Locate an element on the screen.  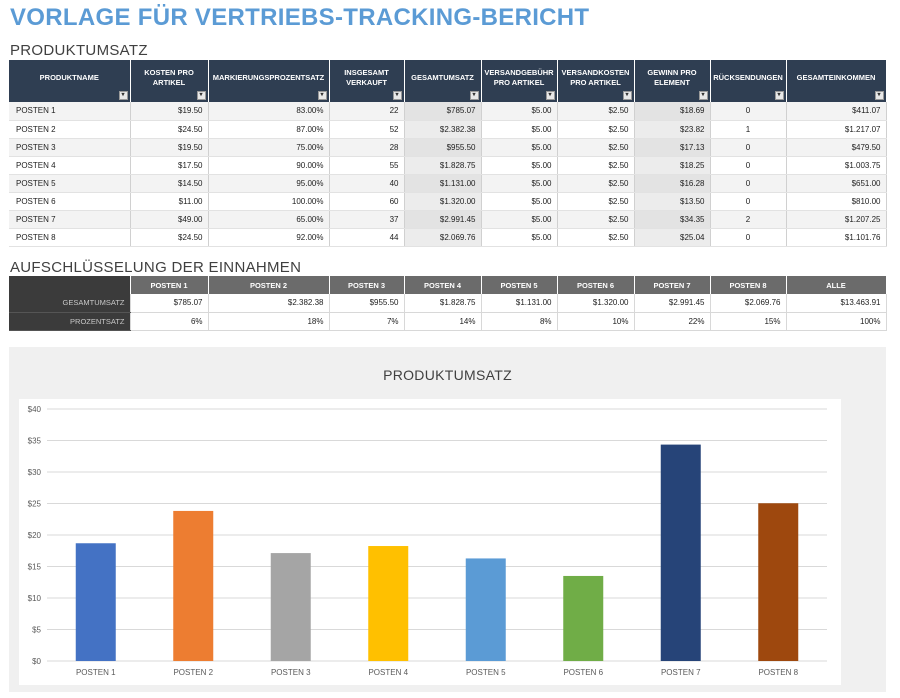
breakdown-cell: 18% is located at coordinates (269, 321).